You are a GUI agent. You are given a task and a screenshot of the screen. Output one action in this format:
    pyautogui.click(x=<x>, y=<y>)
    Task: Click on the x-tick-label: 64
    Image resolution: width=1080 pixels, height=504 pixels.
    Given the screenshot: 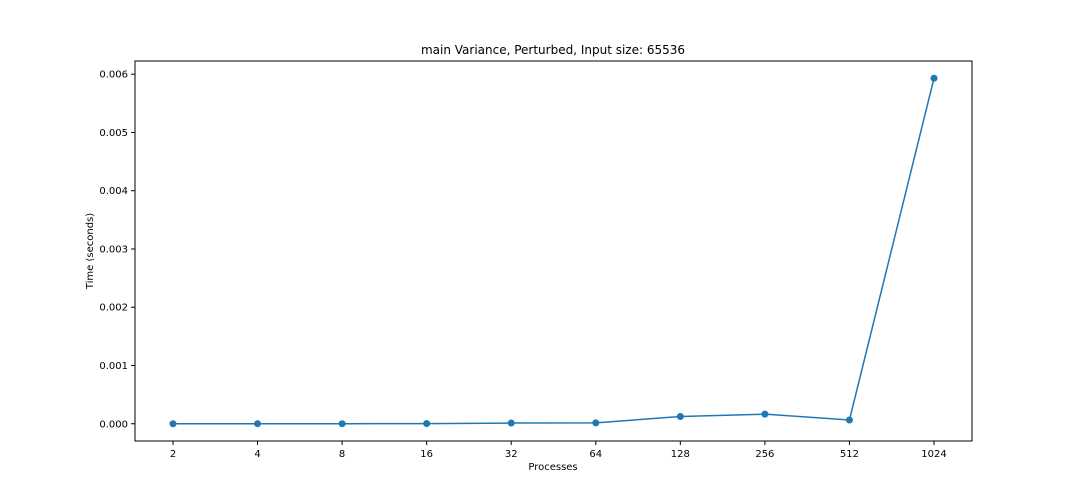 What is the action you would take?
    pyautogui.click(x=595, y=454)
    